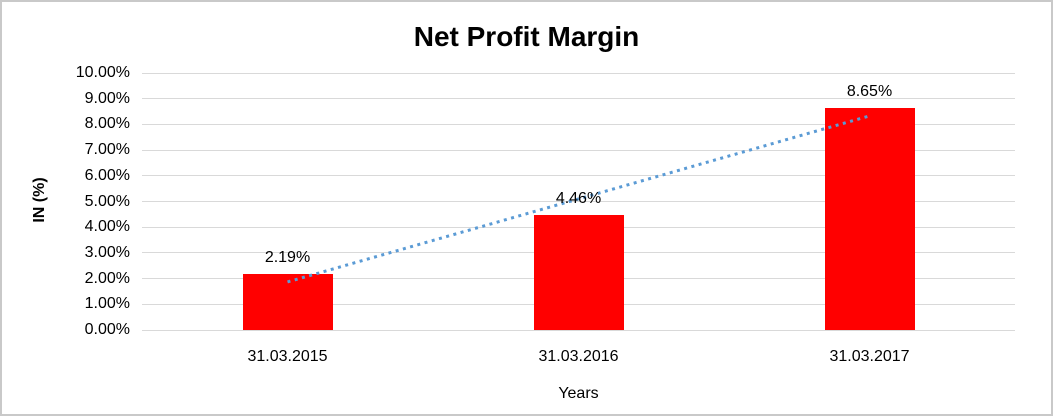  Describe the element at coordinates (526, 36) in the screenshot. I see `chart-title: Net Profit Margin` at that location.